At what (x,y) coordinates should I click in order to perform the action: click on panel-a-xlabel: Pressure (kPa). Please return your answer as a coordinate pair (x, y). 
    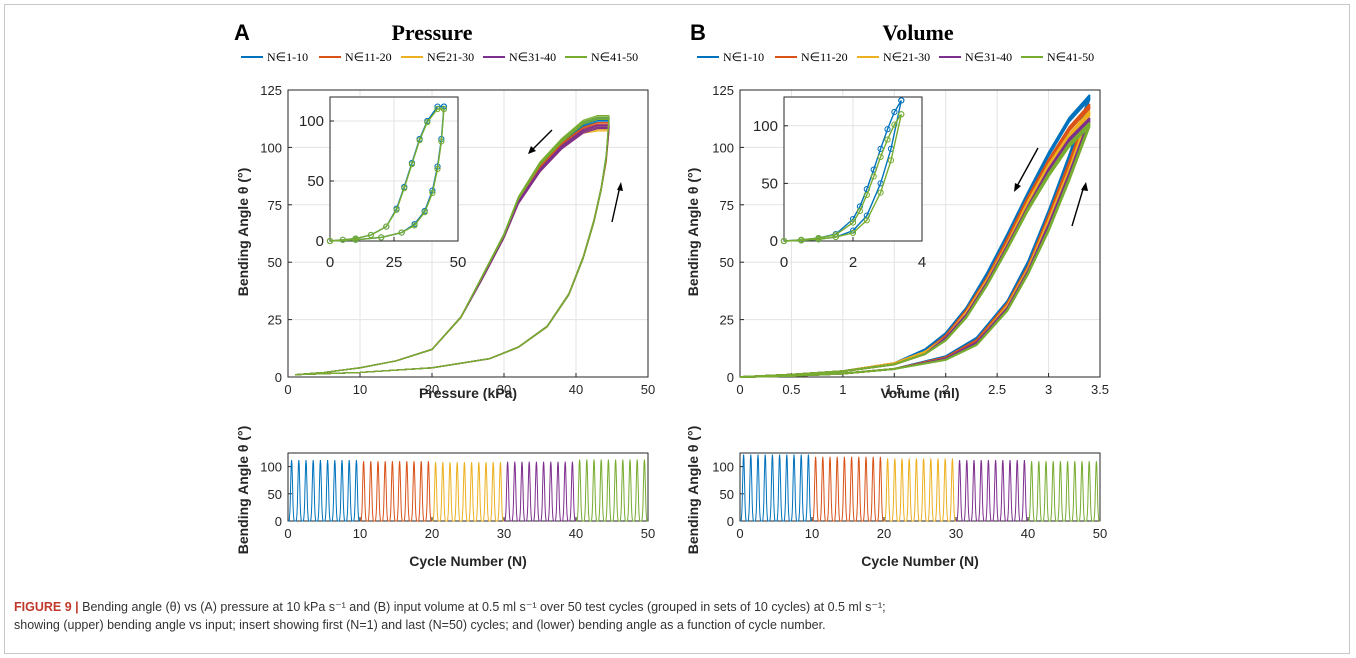
    Looking at the image, I should click on (468, 393).